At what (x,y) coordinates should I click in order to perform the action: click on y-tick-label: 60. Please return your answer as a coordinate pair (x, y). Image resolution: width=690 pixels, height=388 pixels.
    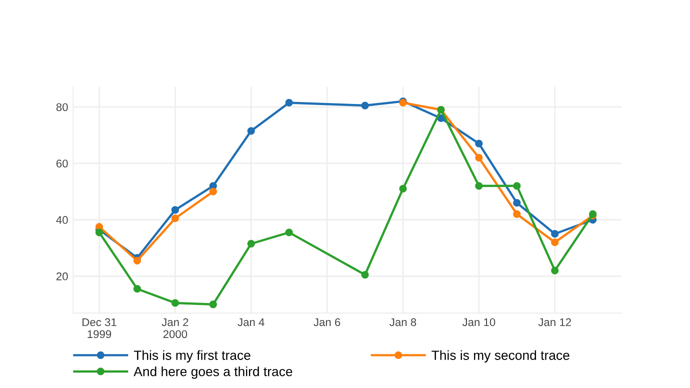
    Looking at the image, I should click on (62, 164).